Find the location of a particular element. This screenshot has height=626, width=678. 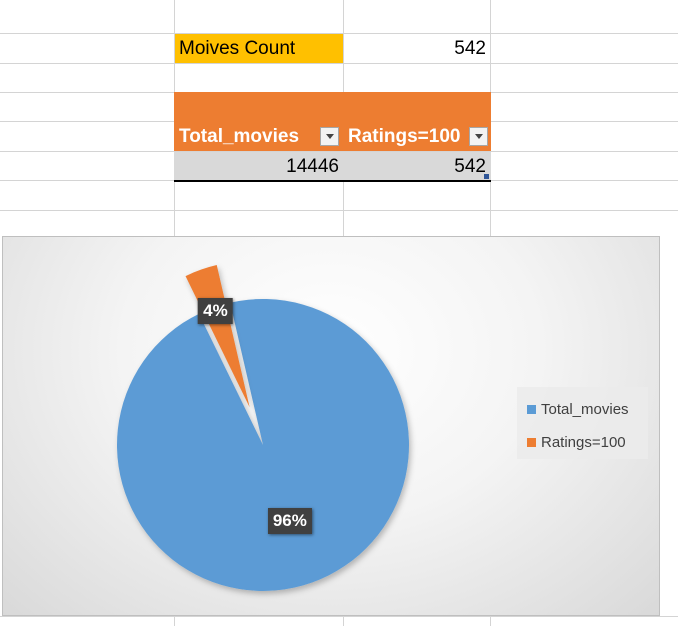

movies-count-value-cell: 542 is located at coordinates (417, 48).